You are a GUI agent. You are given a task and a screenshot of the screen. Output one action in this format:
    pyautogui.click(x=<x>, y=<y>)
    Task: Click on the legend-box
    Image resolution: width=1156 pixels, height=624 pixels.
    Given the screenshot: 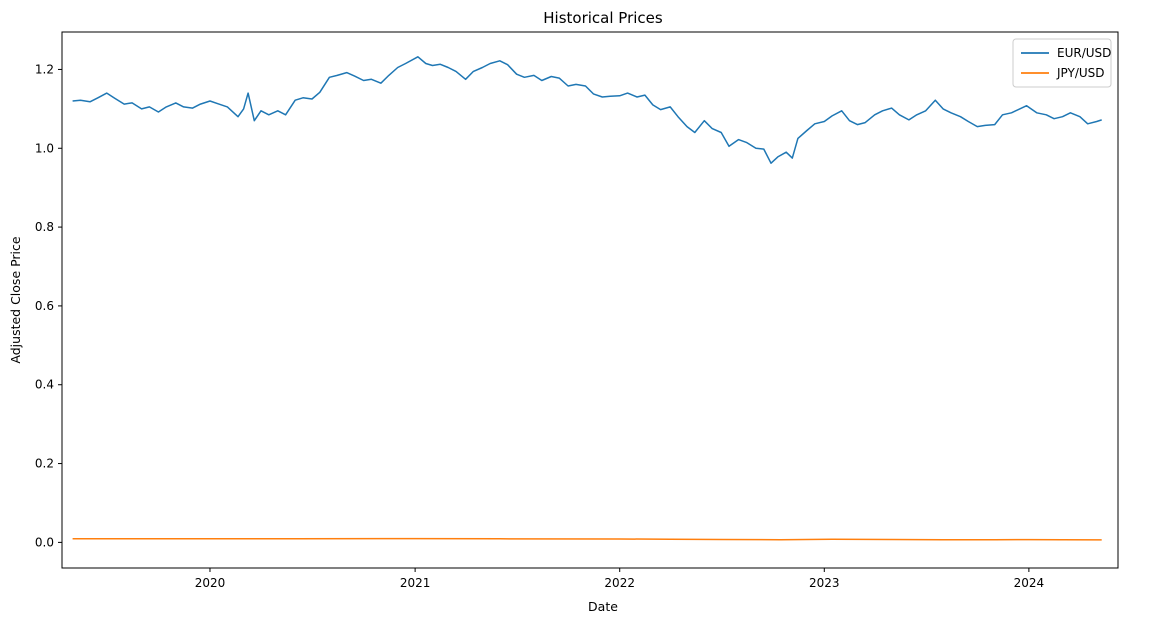 What is the action you would take?
    pyautogui.click(x=1062, y=63)
    